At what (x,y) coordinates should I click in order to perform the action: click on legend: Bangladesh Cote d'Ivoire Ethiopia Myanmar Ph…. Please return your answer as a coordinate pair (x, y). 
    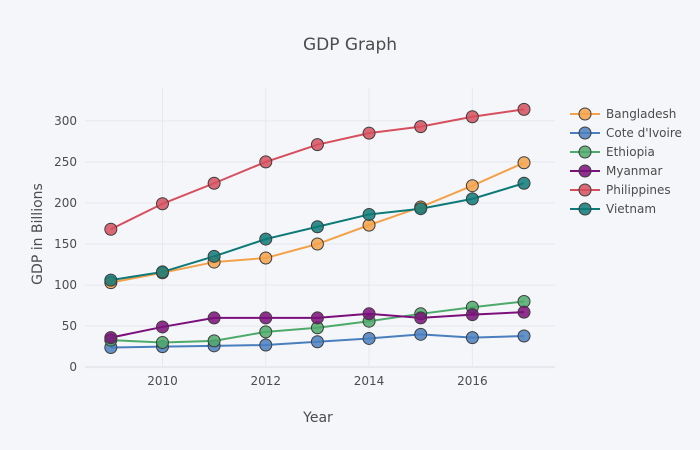
    Looking at the image, I should click on (626, 161).